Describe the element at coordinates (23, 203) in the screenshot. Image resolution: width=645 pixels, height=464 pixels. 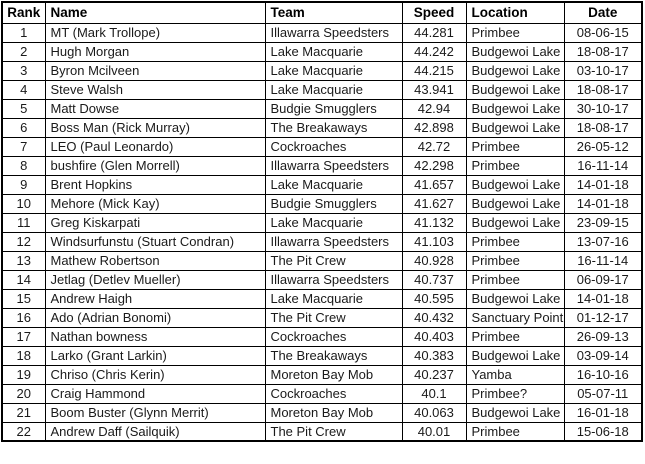
I see `cell-rank: 10` at that location.